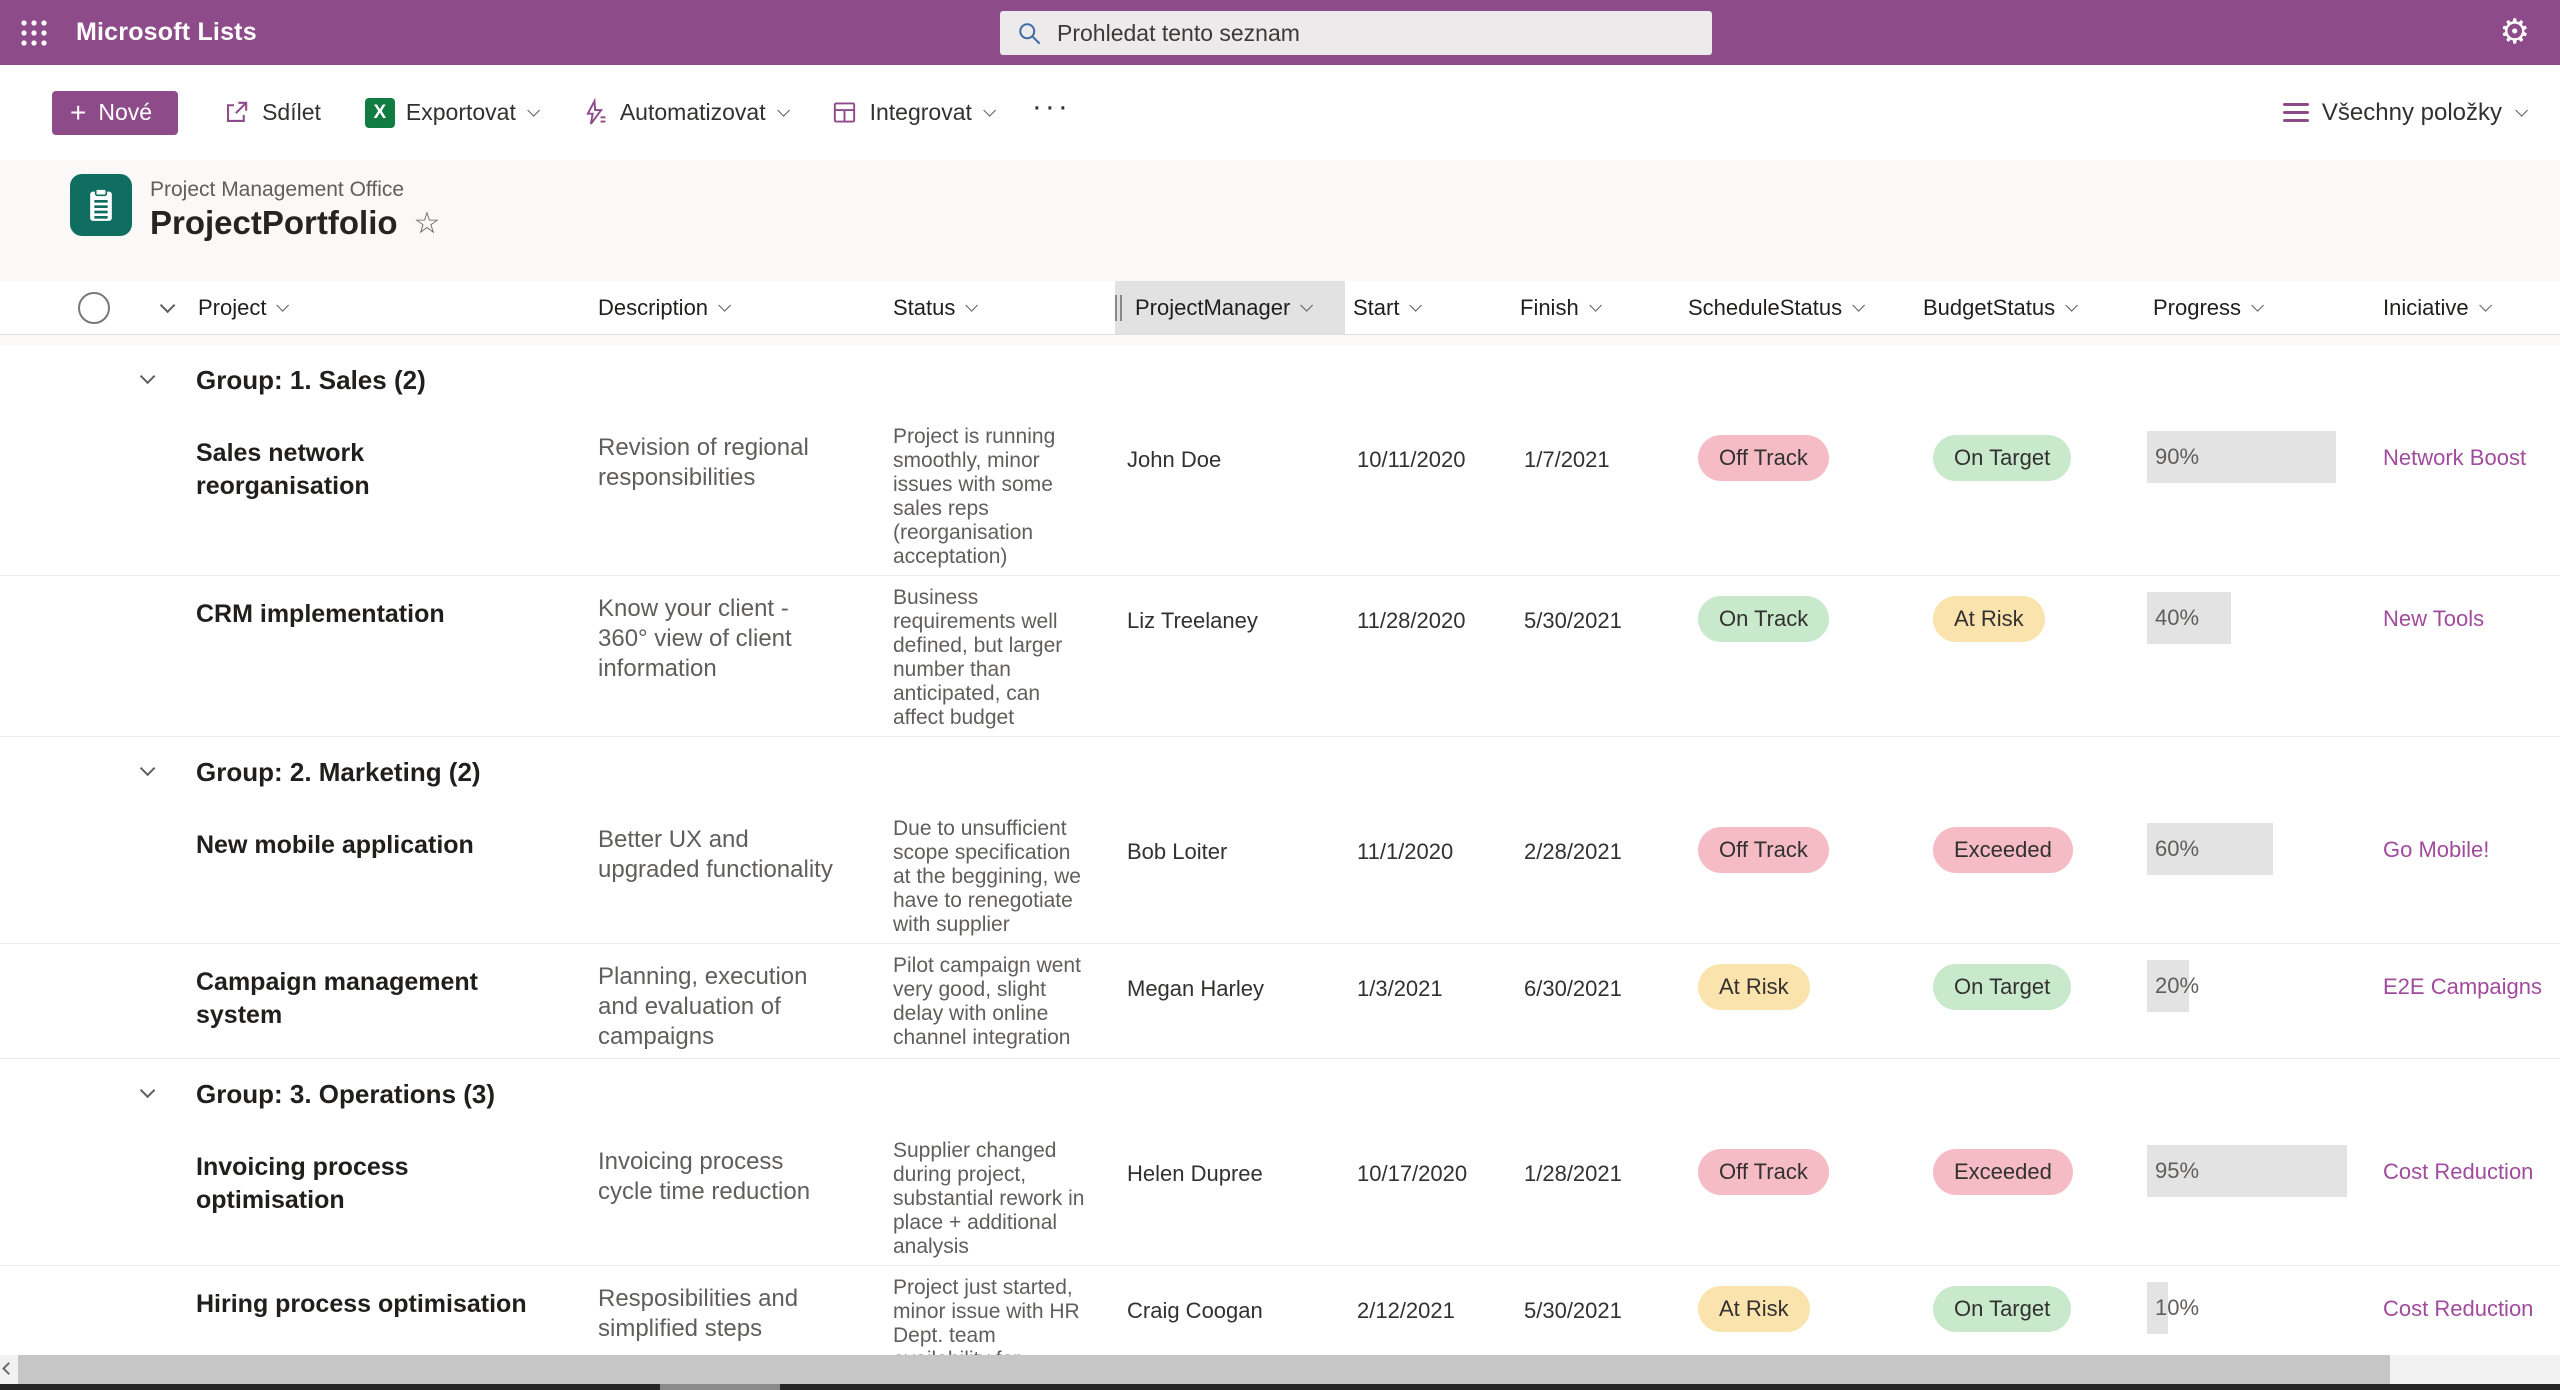  I want to click on automate-button: Automatizovat, so click(685, 112).